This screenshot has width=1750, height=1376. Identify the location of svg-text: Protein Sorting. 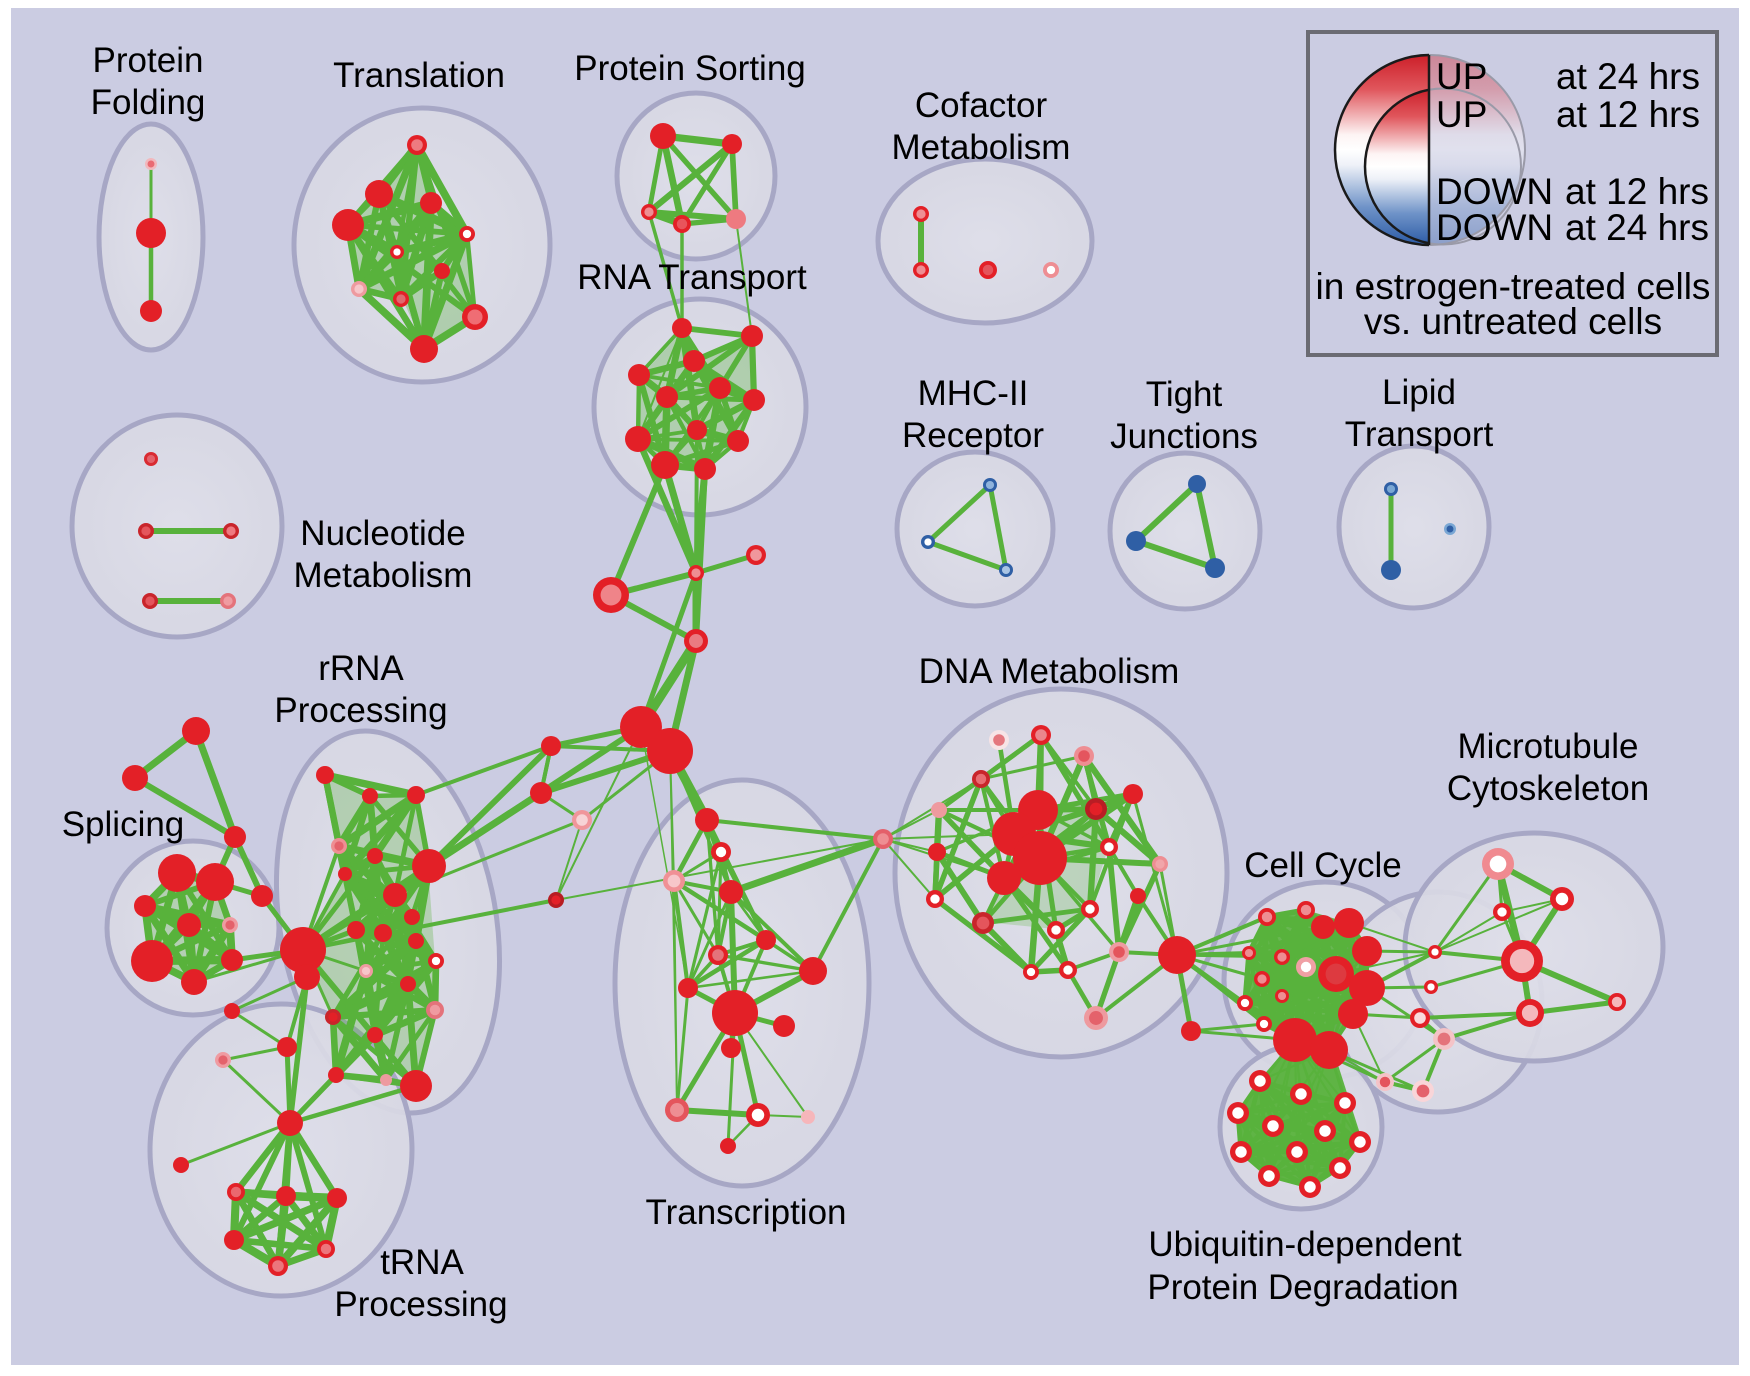
(690, 68).